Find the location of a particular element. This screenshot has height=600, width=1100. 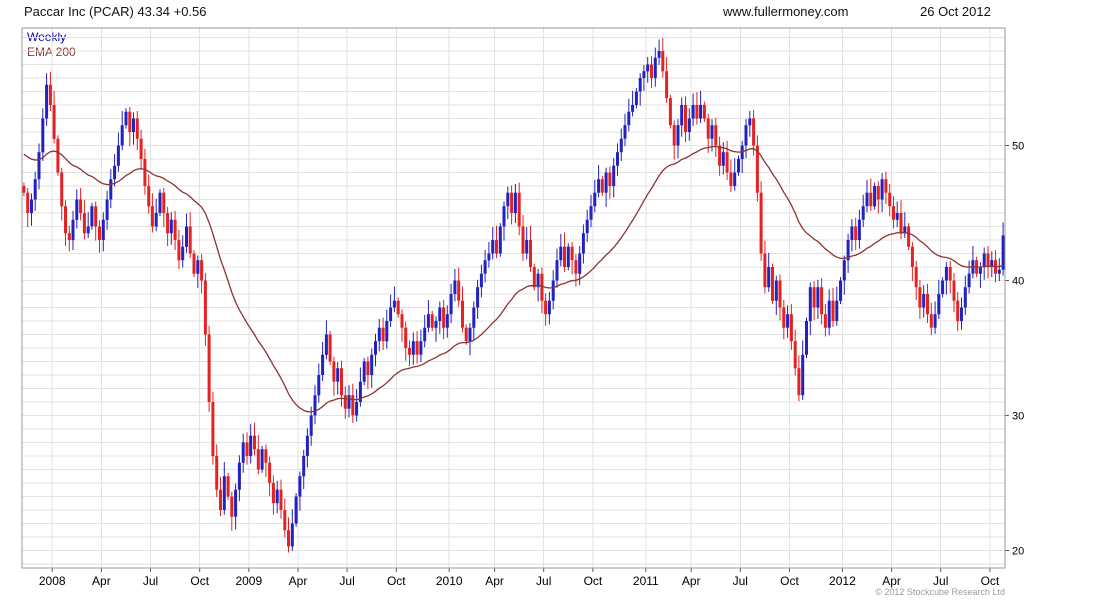

y-axis-label: 20 is located at coordinates (1018, 552).